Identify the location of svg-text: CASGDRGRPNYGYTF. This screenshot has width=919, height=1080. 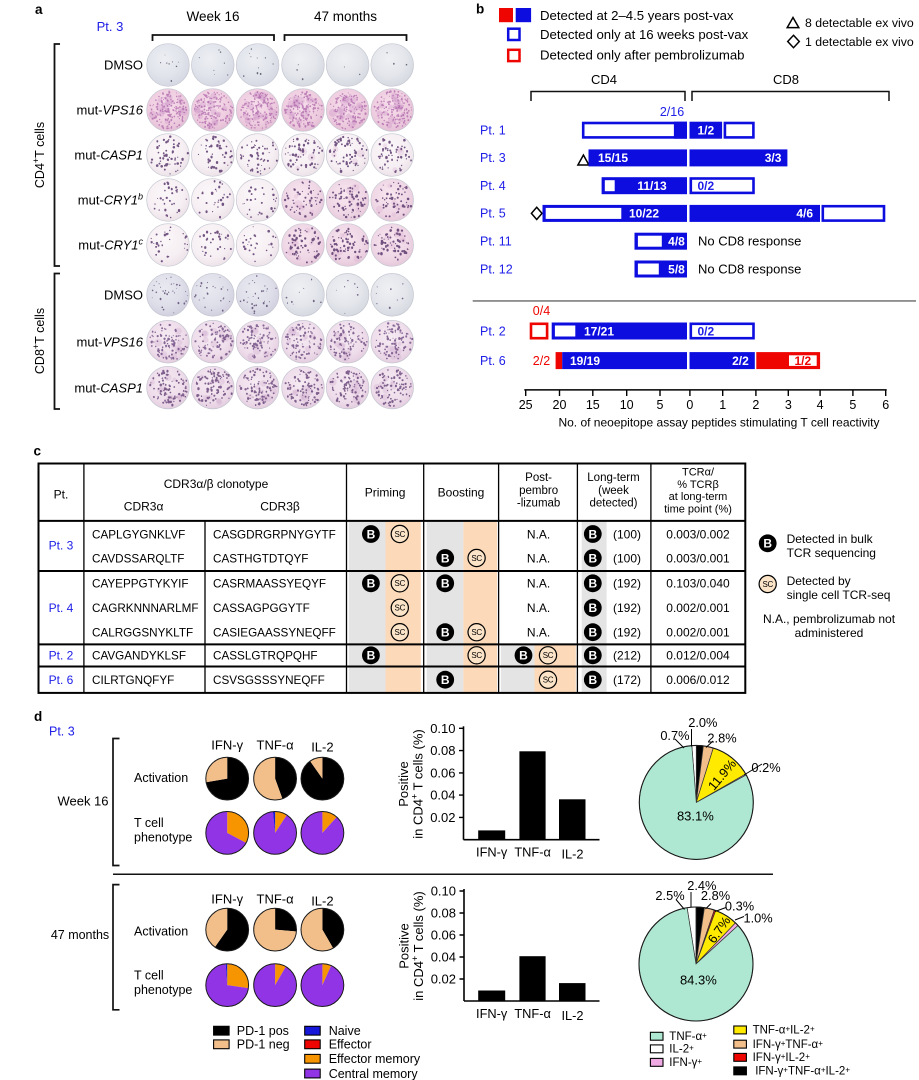
(274, 534).